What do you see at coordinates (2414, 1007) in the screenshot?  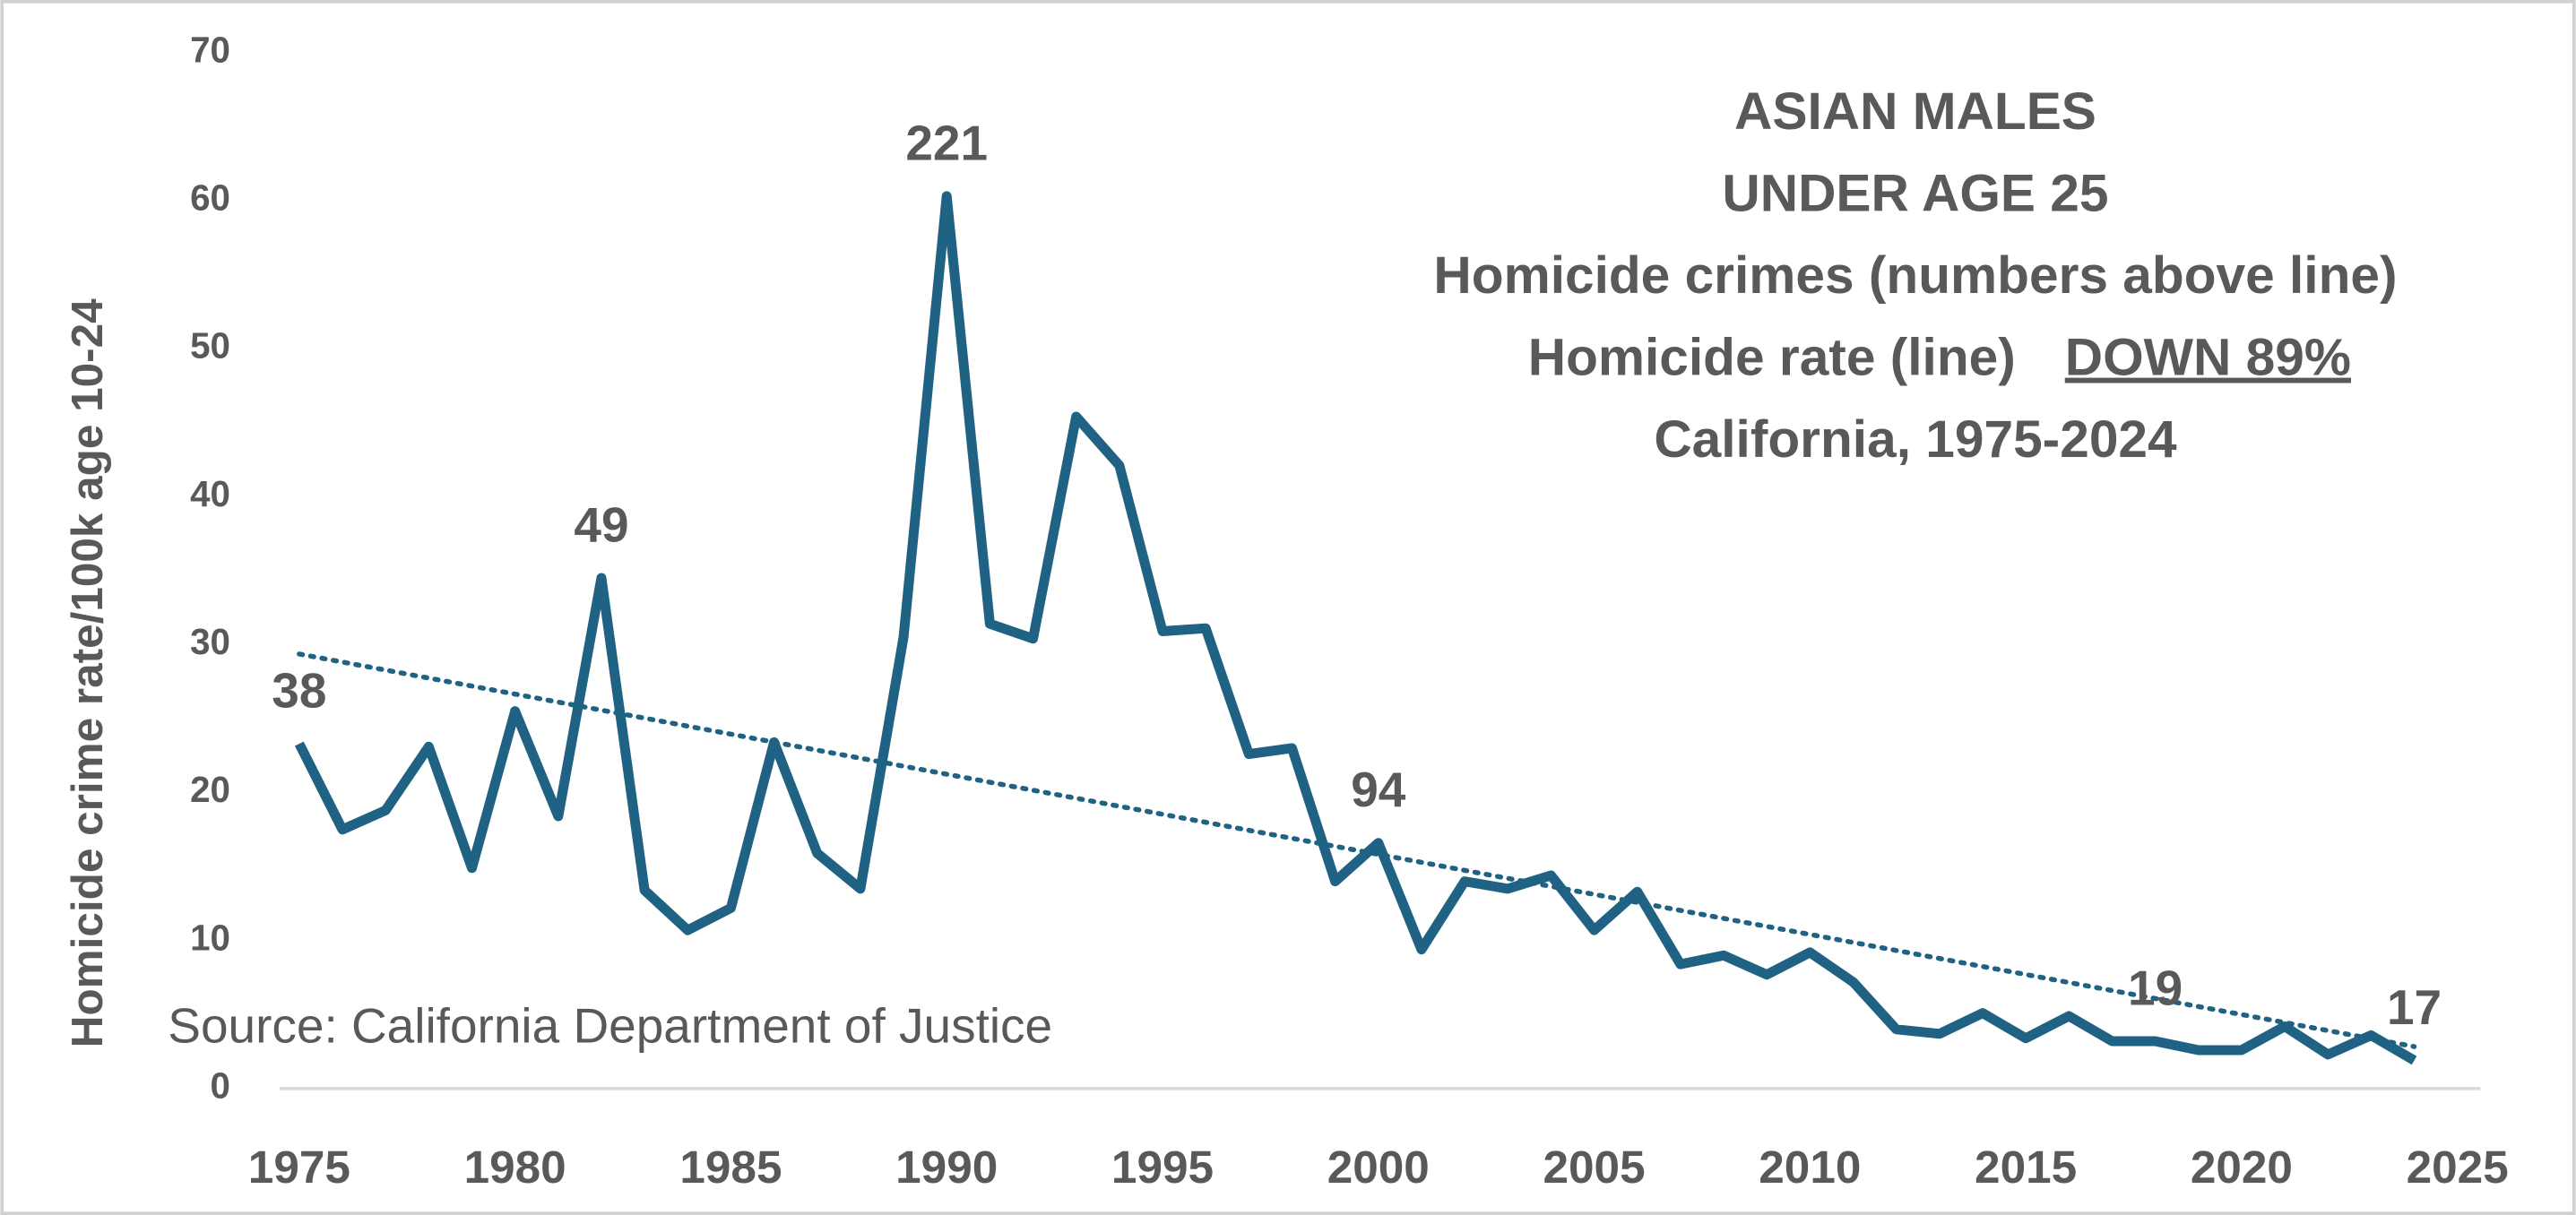 I see `crime-count-label: 17` at bounding box center [2414, 1007].